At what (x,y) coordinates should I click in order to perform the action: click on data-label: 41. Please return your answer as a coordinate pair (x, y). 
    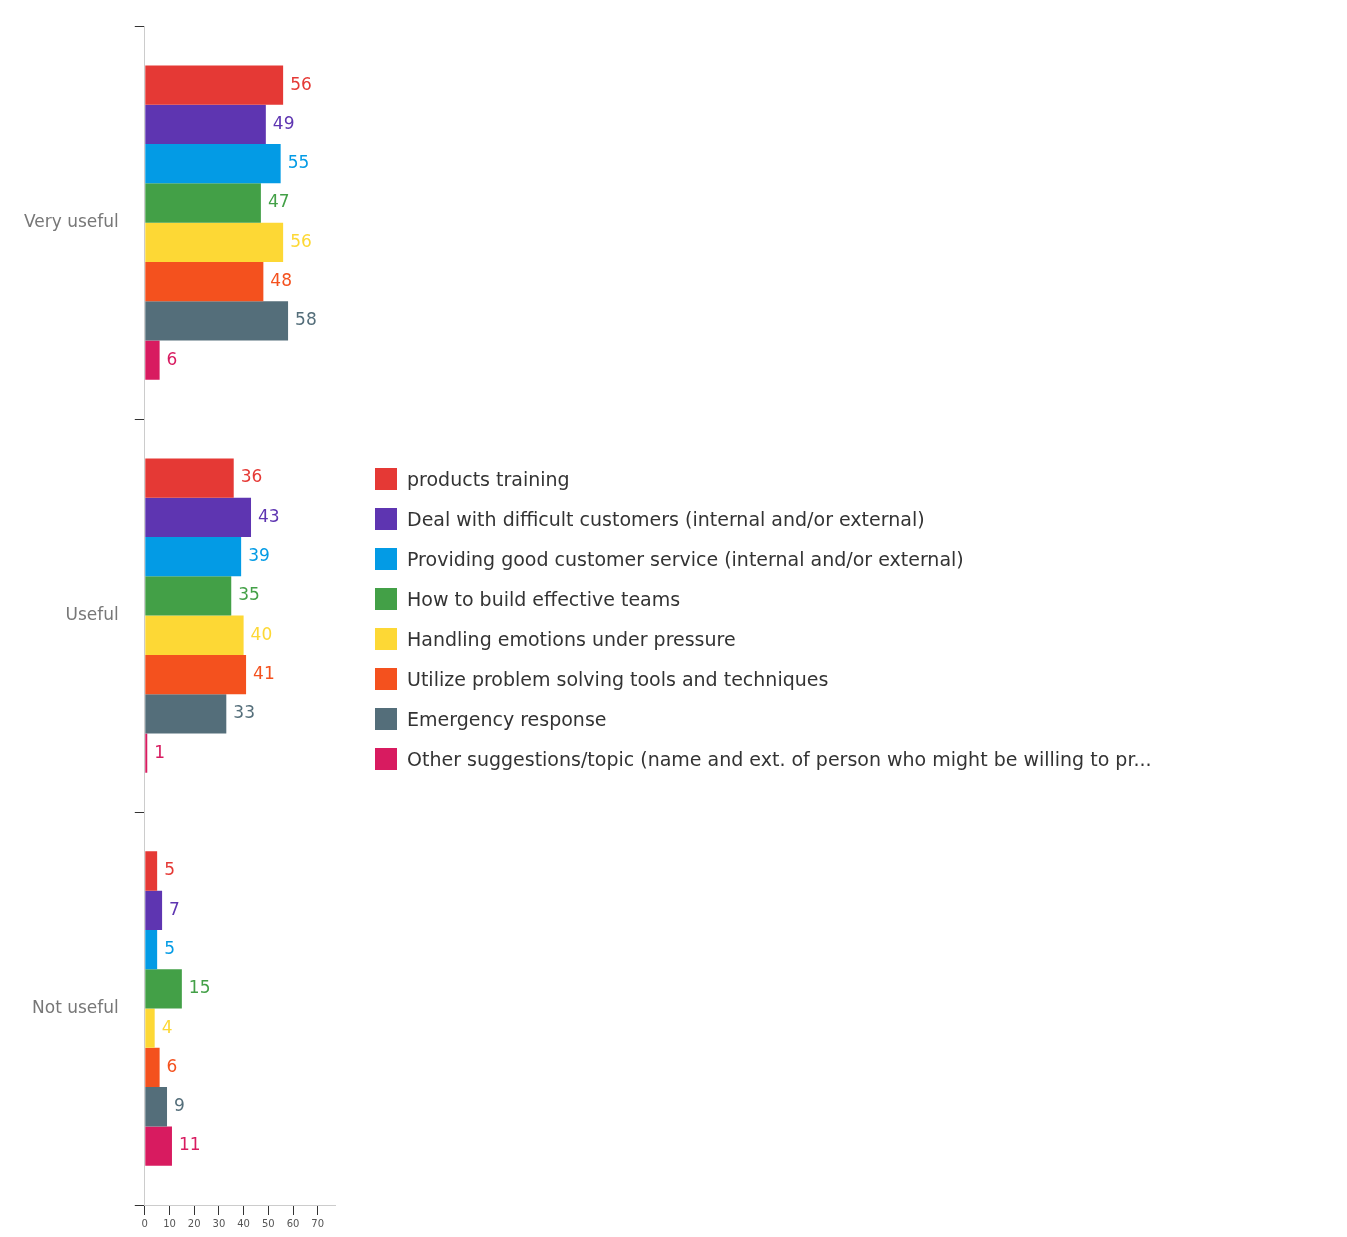
    Looking at the image, I should click on (264, 672).